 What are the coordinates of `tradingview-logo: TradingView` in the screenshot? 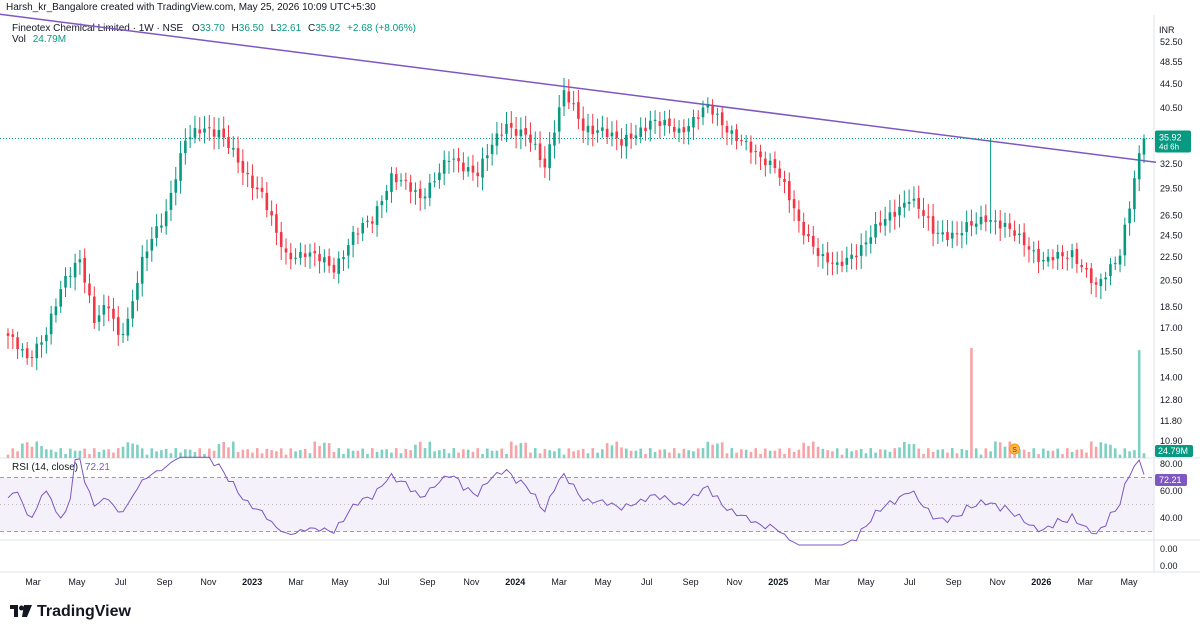 It's located at (70, 612).